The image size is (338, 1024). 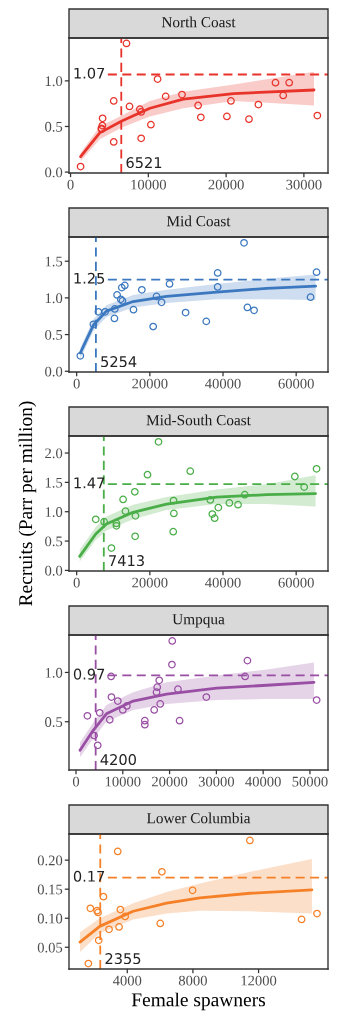 What do you see at coordinates (310, 781) in the screenshot?
I see `x-tick-label: 50000` at bounding box center [310, 781].